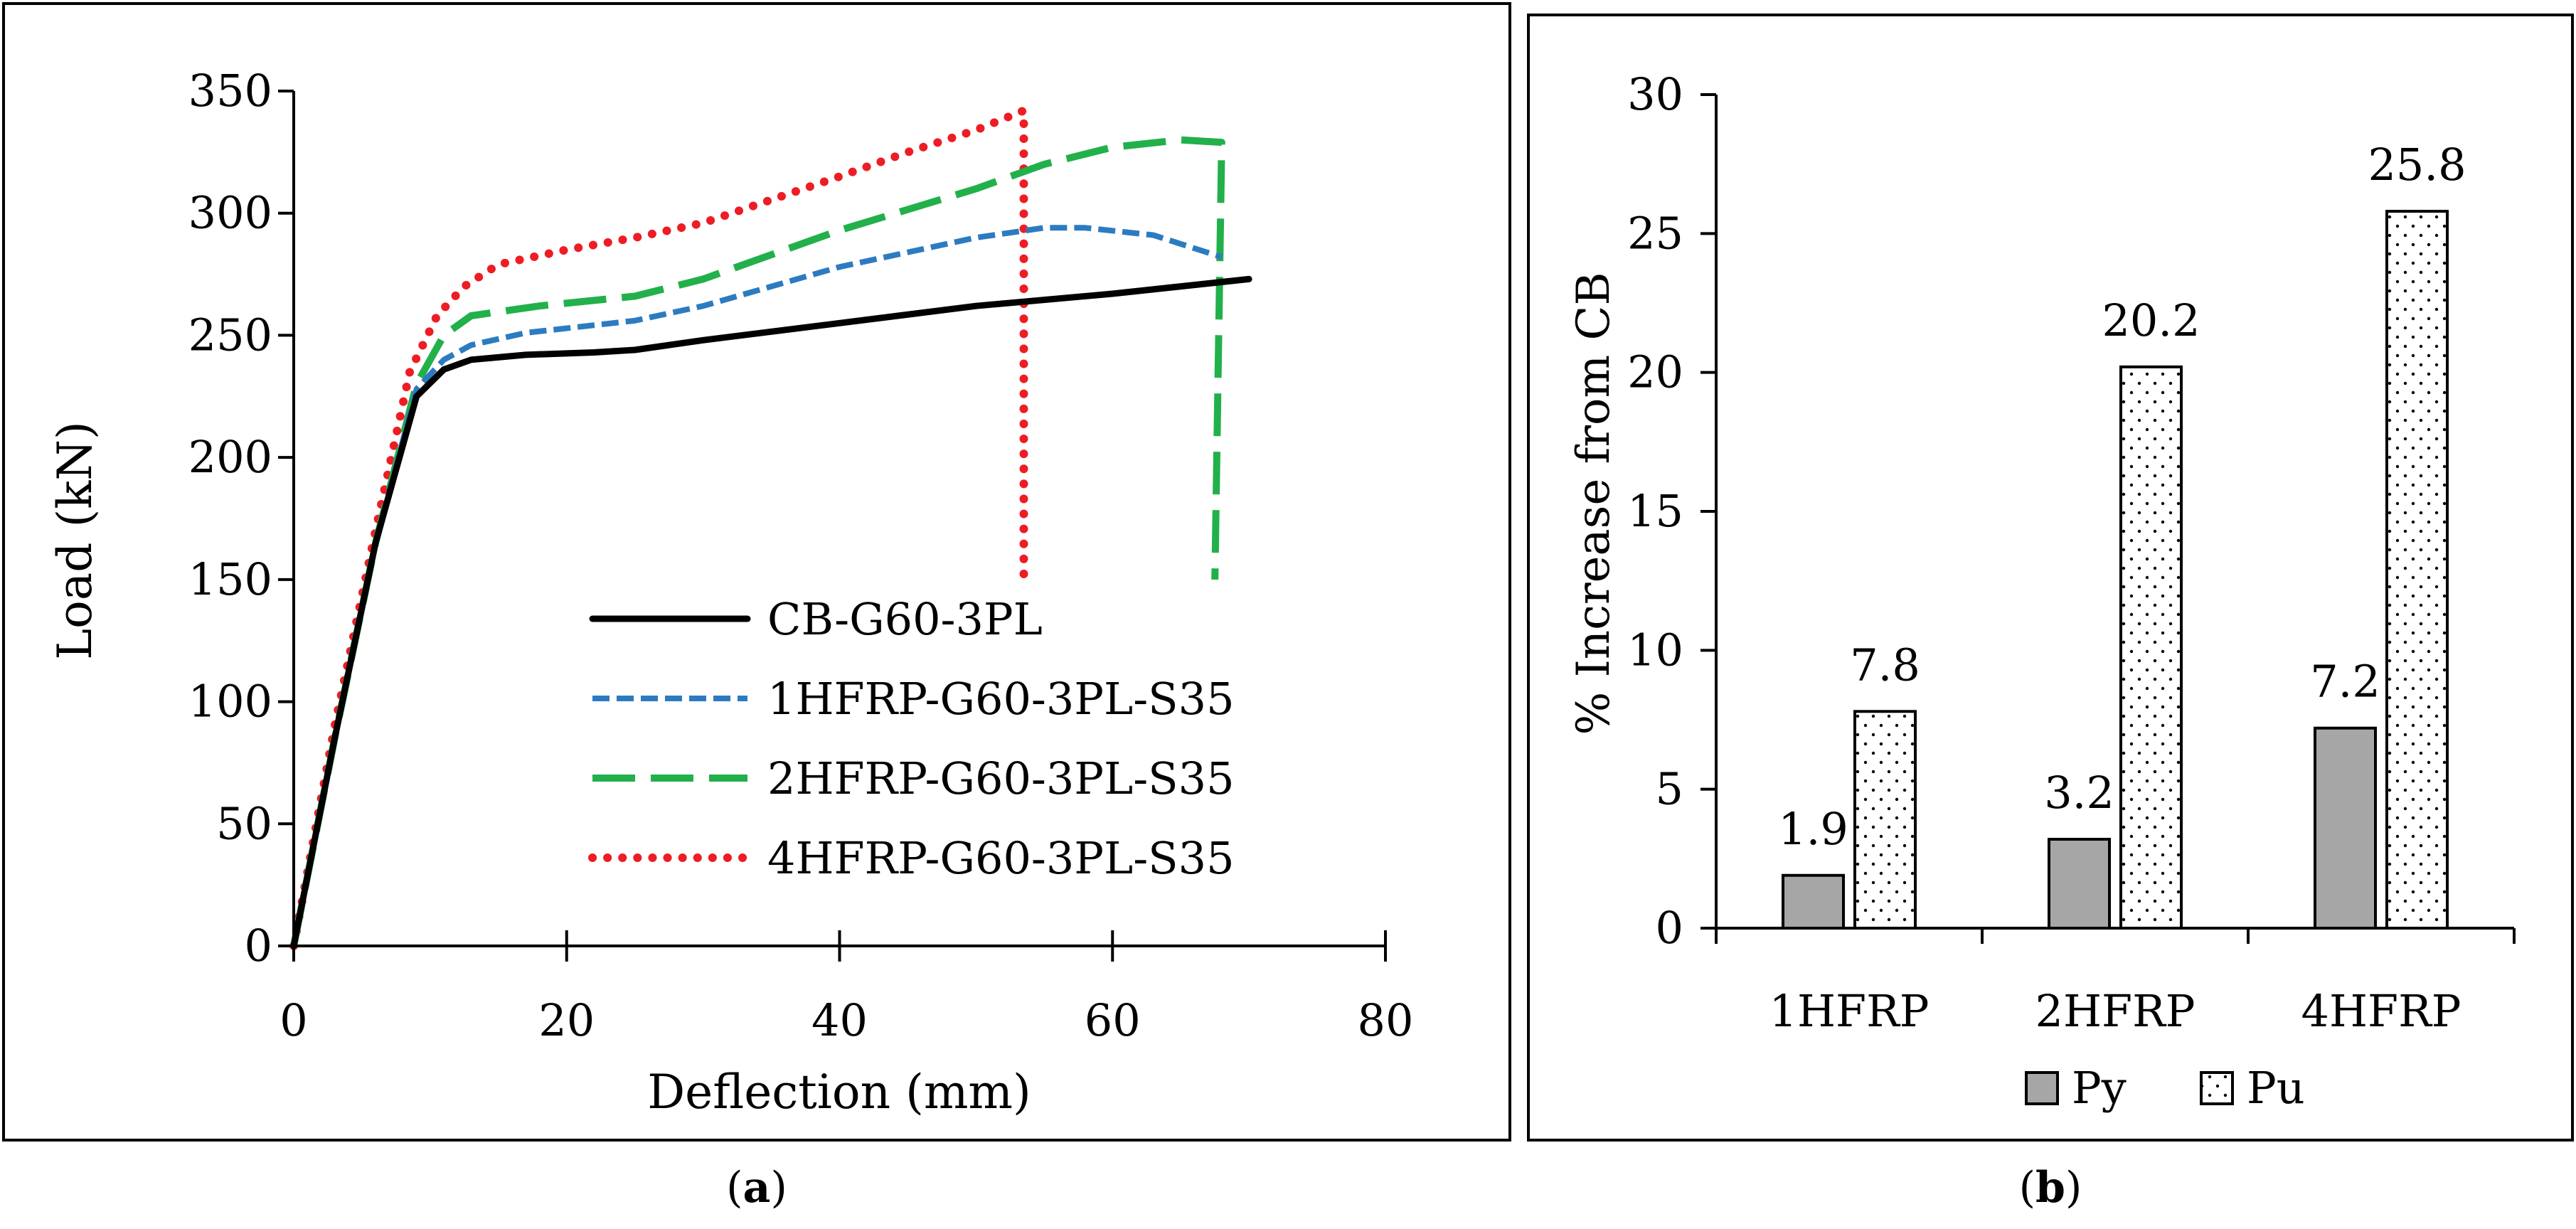 Image resolution: width=2576 pixels, height=1229 pixels. I want to click on data-label: 1.9, so click(1813, 829).